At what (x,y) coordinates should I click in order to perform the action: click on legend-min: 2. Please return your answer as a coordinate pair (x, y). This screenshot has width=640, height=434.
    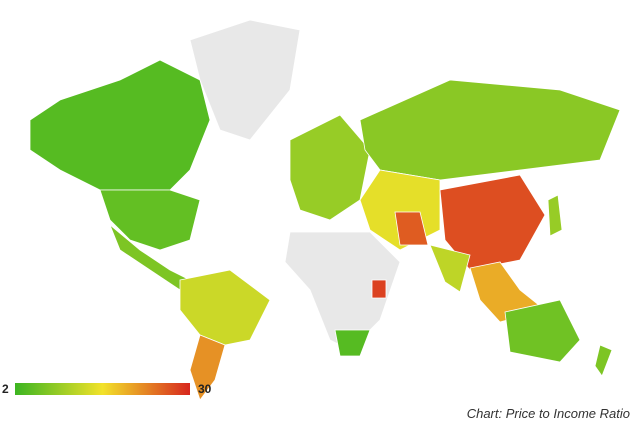
    Looking at the image, I should click on (5, 389).